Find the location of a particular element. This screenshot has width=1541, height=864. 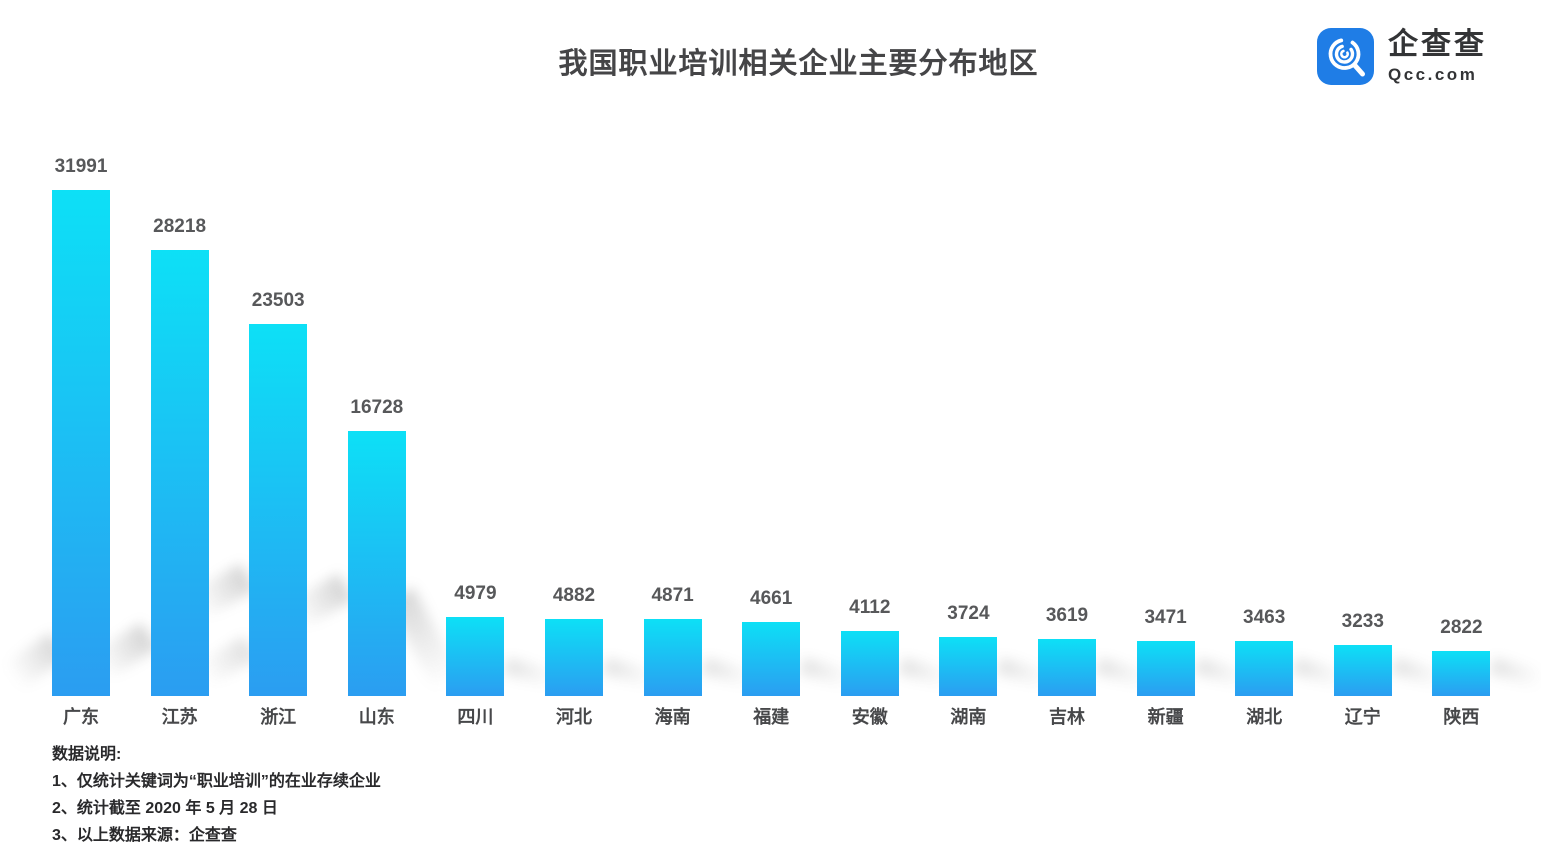

bar-category-label: 江苏 is located at coordinates (179, 717).